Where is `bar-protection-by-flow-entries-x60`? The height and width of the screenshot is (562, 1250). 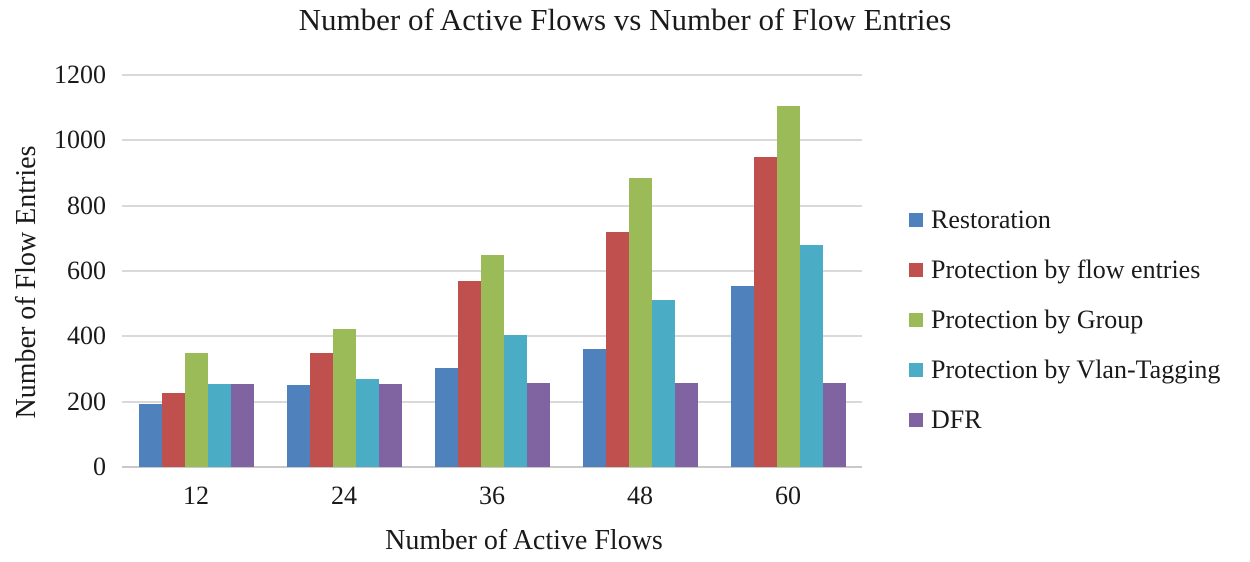 bar-protection-by-flow-entries-x60 is located at coordinates (765, 312).